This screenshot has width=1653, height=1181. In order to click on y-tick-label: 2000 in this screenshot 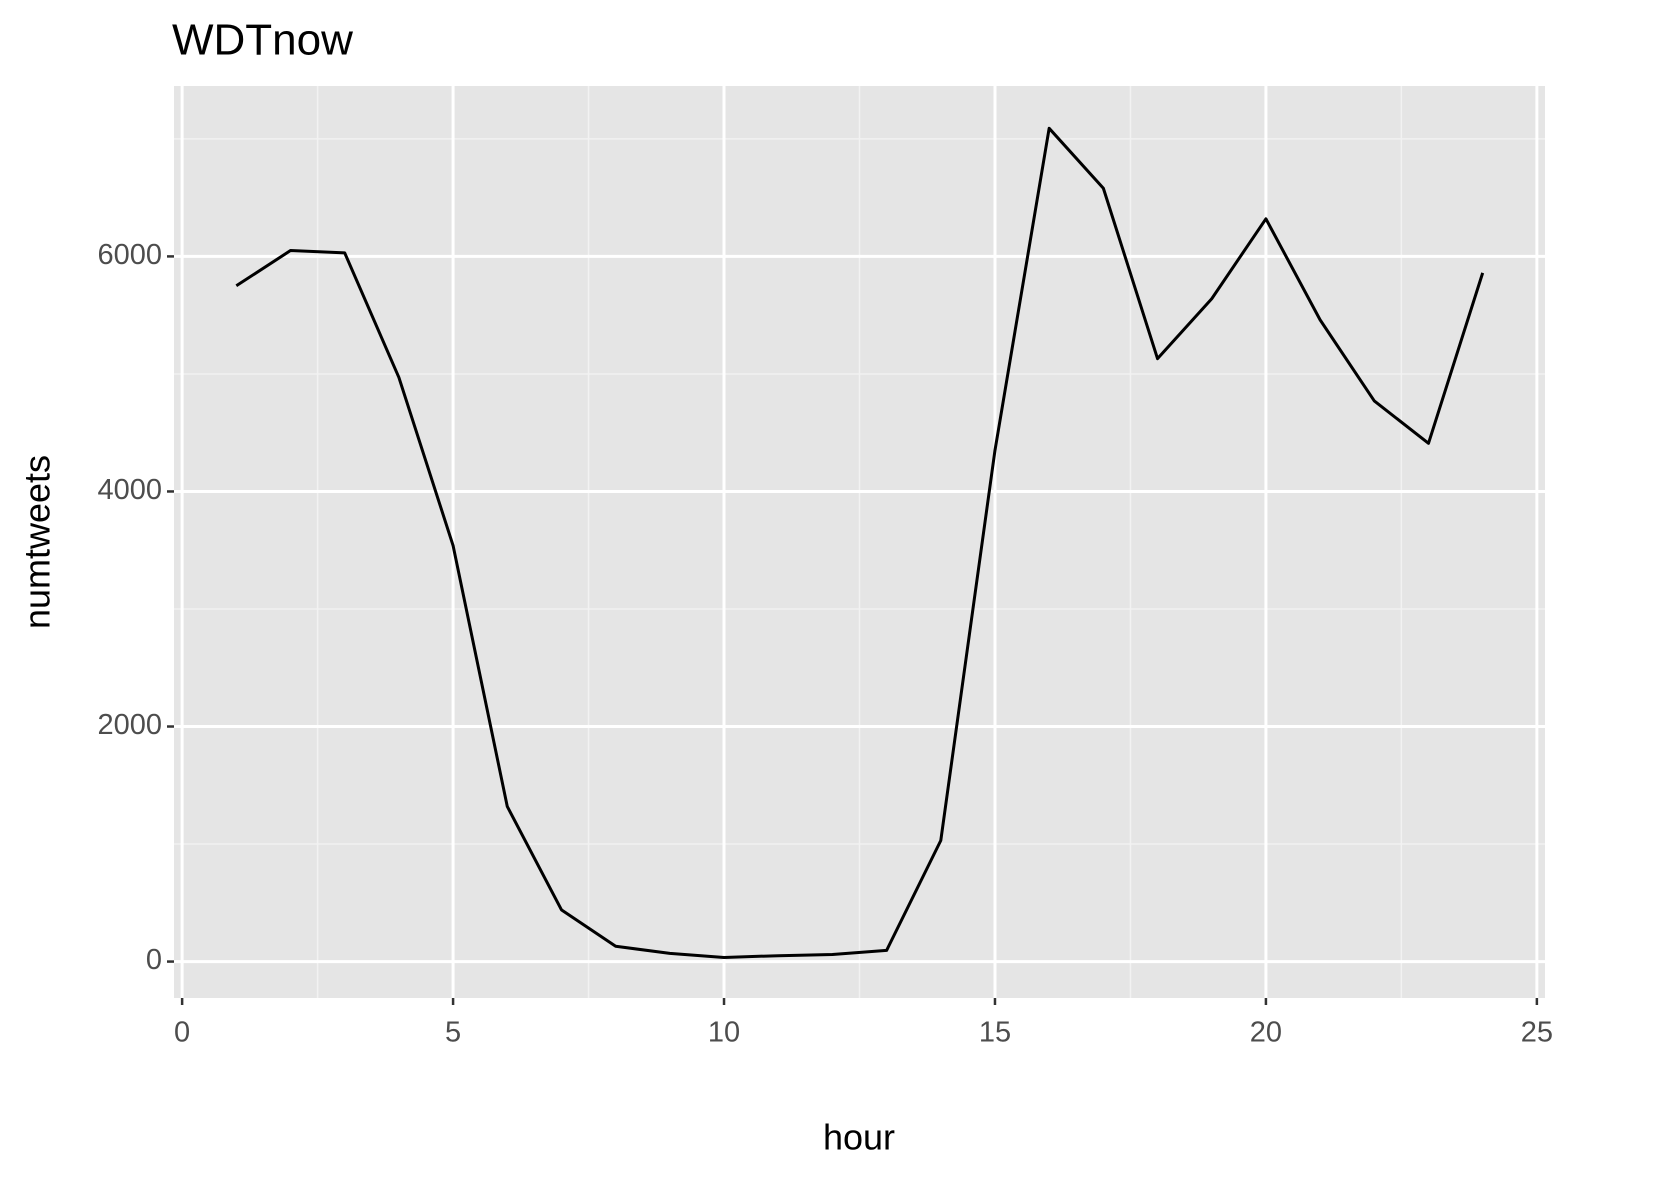, I will do `click(129, 725)`.